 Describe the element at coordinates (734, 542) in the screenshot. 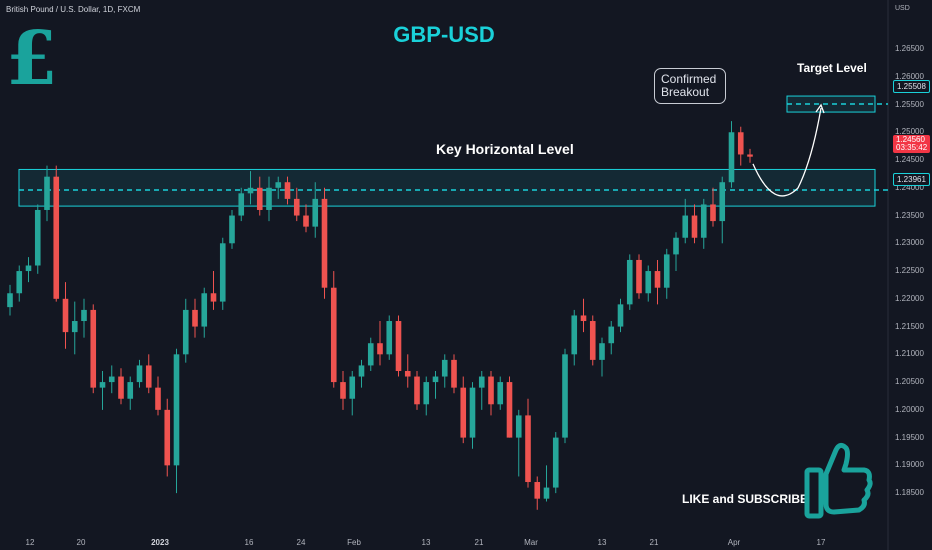

I see `x-tick-label: Apr` at that location.